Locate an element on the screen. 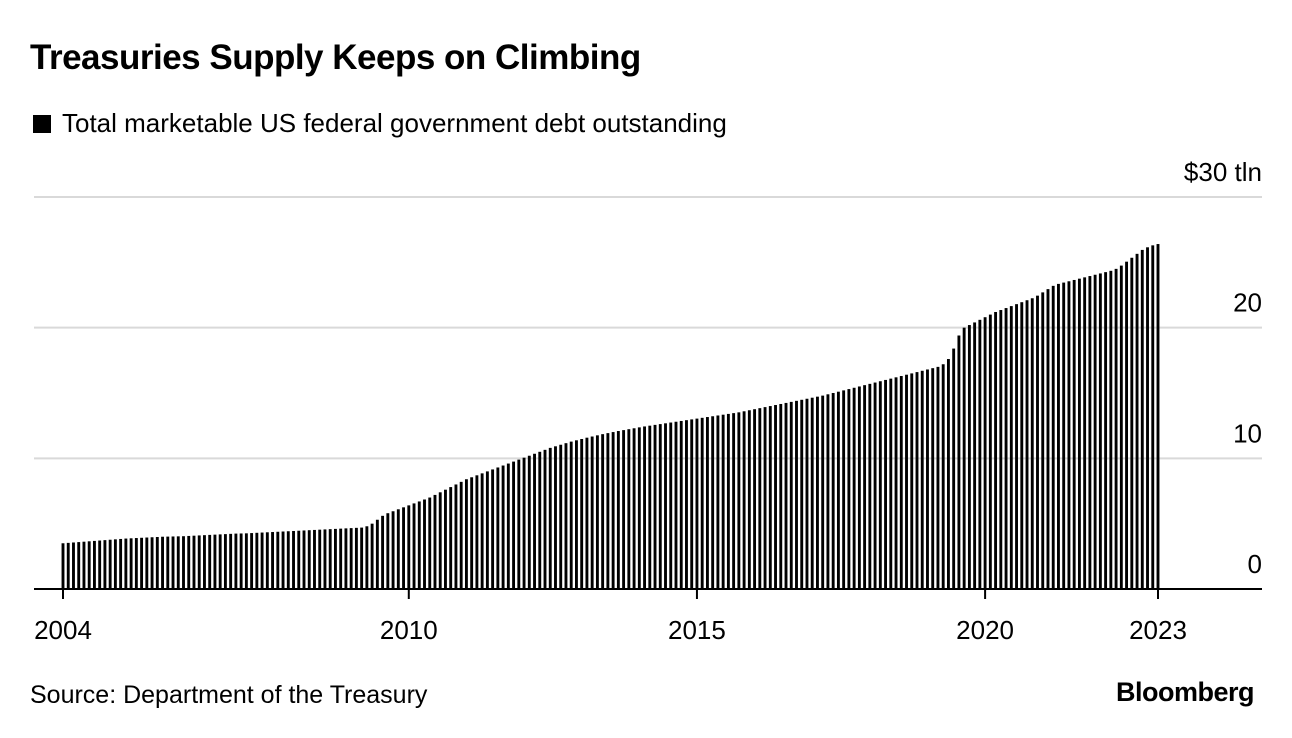 The height and width of the screenshot is (738, 1292). chart-title: Treasuries Supply Keeps on Climbing is located at coordinates (335, 57).